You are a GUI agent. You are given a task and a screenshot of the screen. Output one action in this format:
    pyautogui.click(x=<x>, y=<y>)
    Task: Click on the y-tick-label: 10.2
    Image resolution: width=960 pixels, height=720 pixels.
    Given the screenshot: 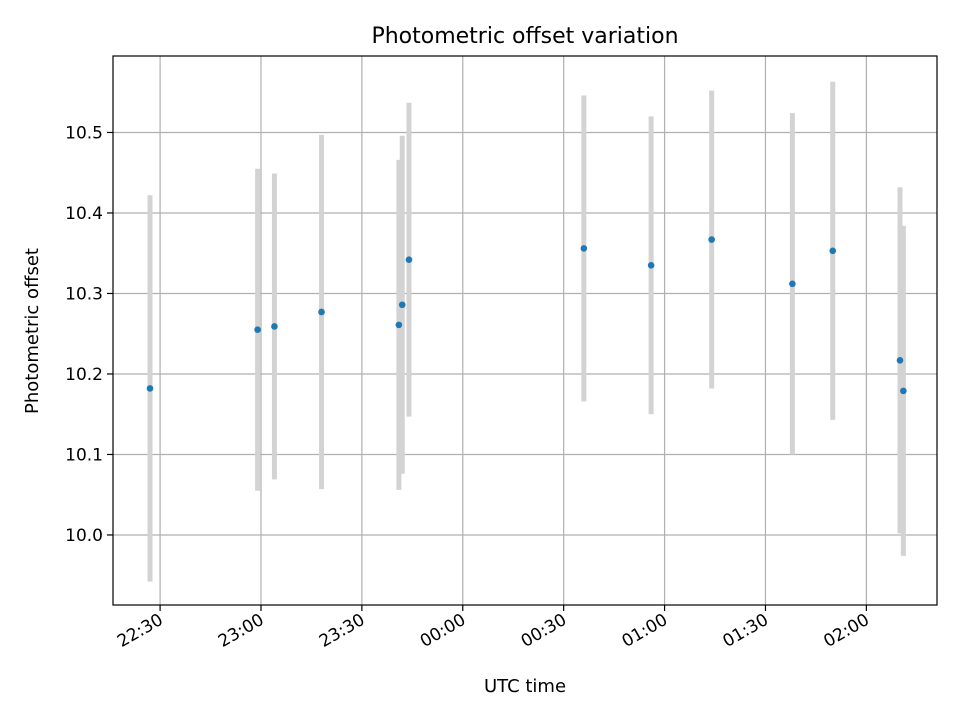 What is the action you would take?
    pyautogui.click(x=84, y=375)
    